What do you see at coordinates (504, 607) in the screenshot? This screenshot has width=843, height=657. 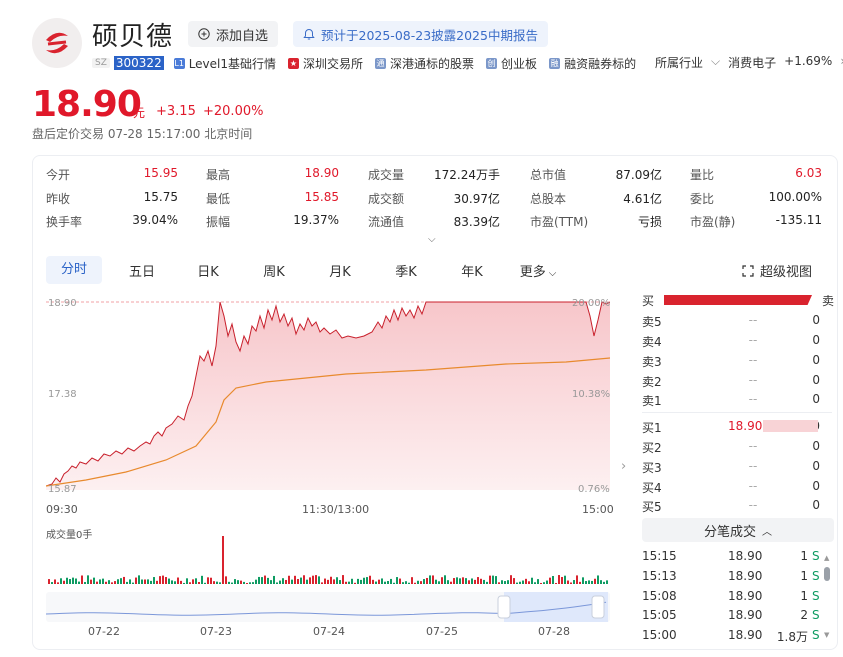 I see `navigator-left-handle` at bounding box center [504, 607].